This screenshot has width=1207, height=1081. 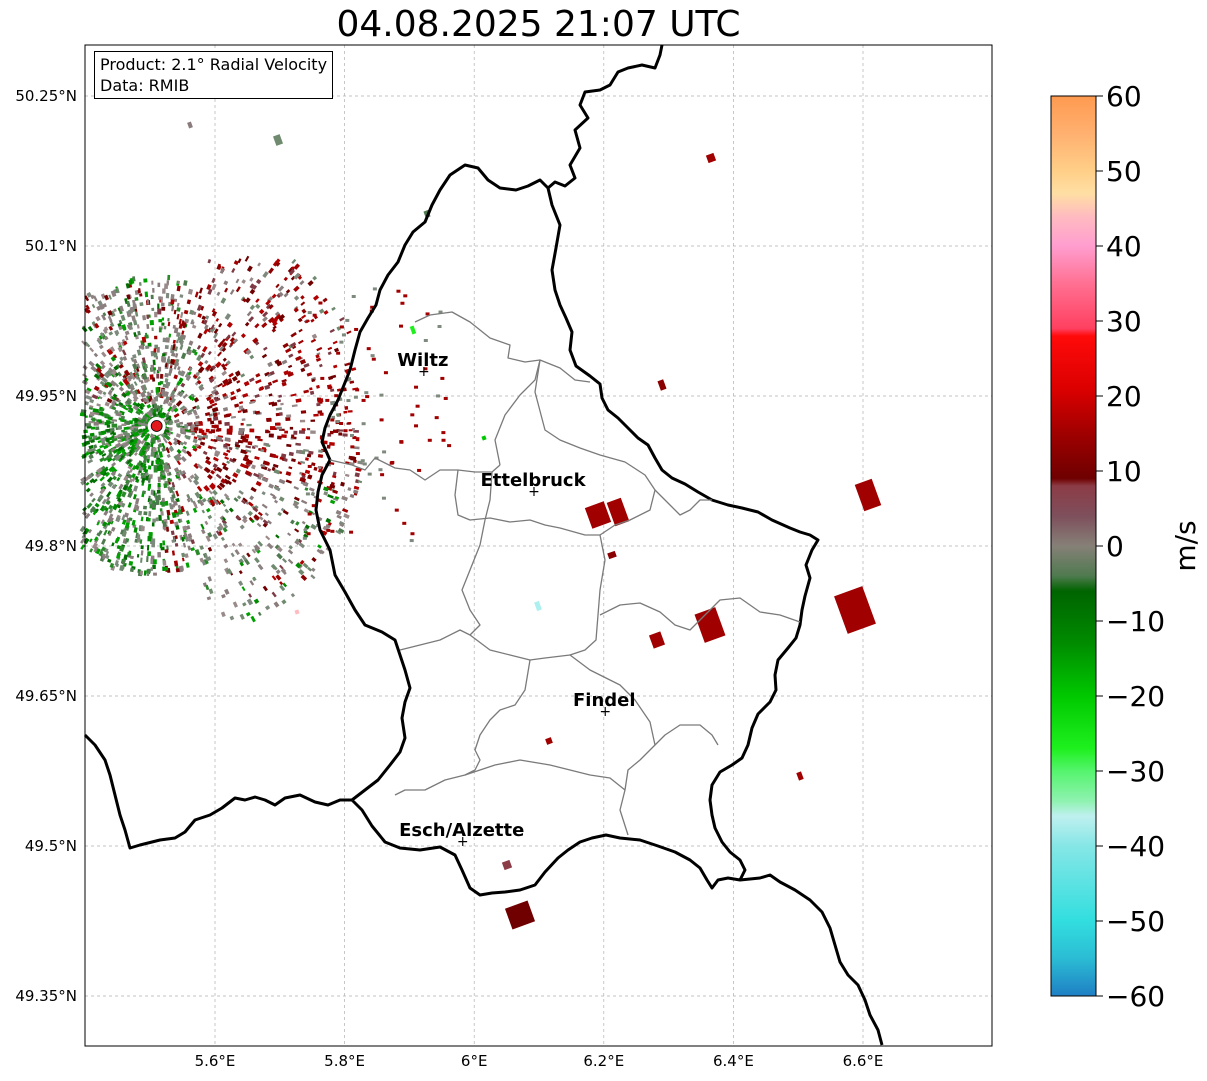 I want to click on lat-tick-label: 50.25°N, so click(x=46, y=96).